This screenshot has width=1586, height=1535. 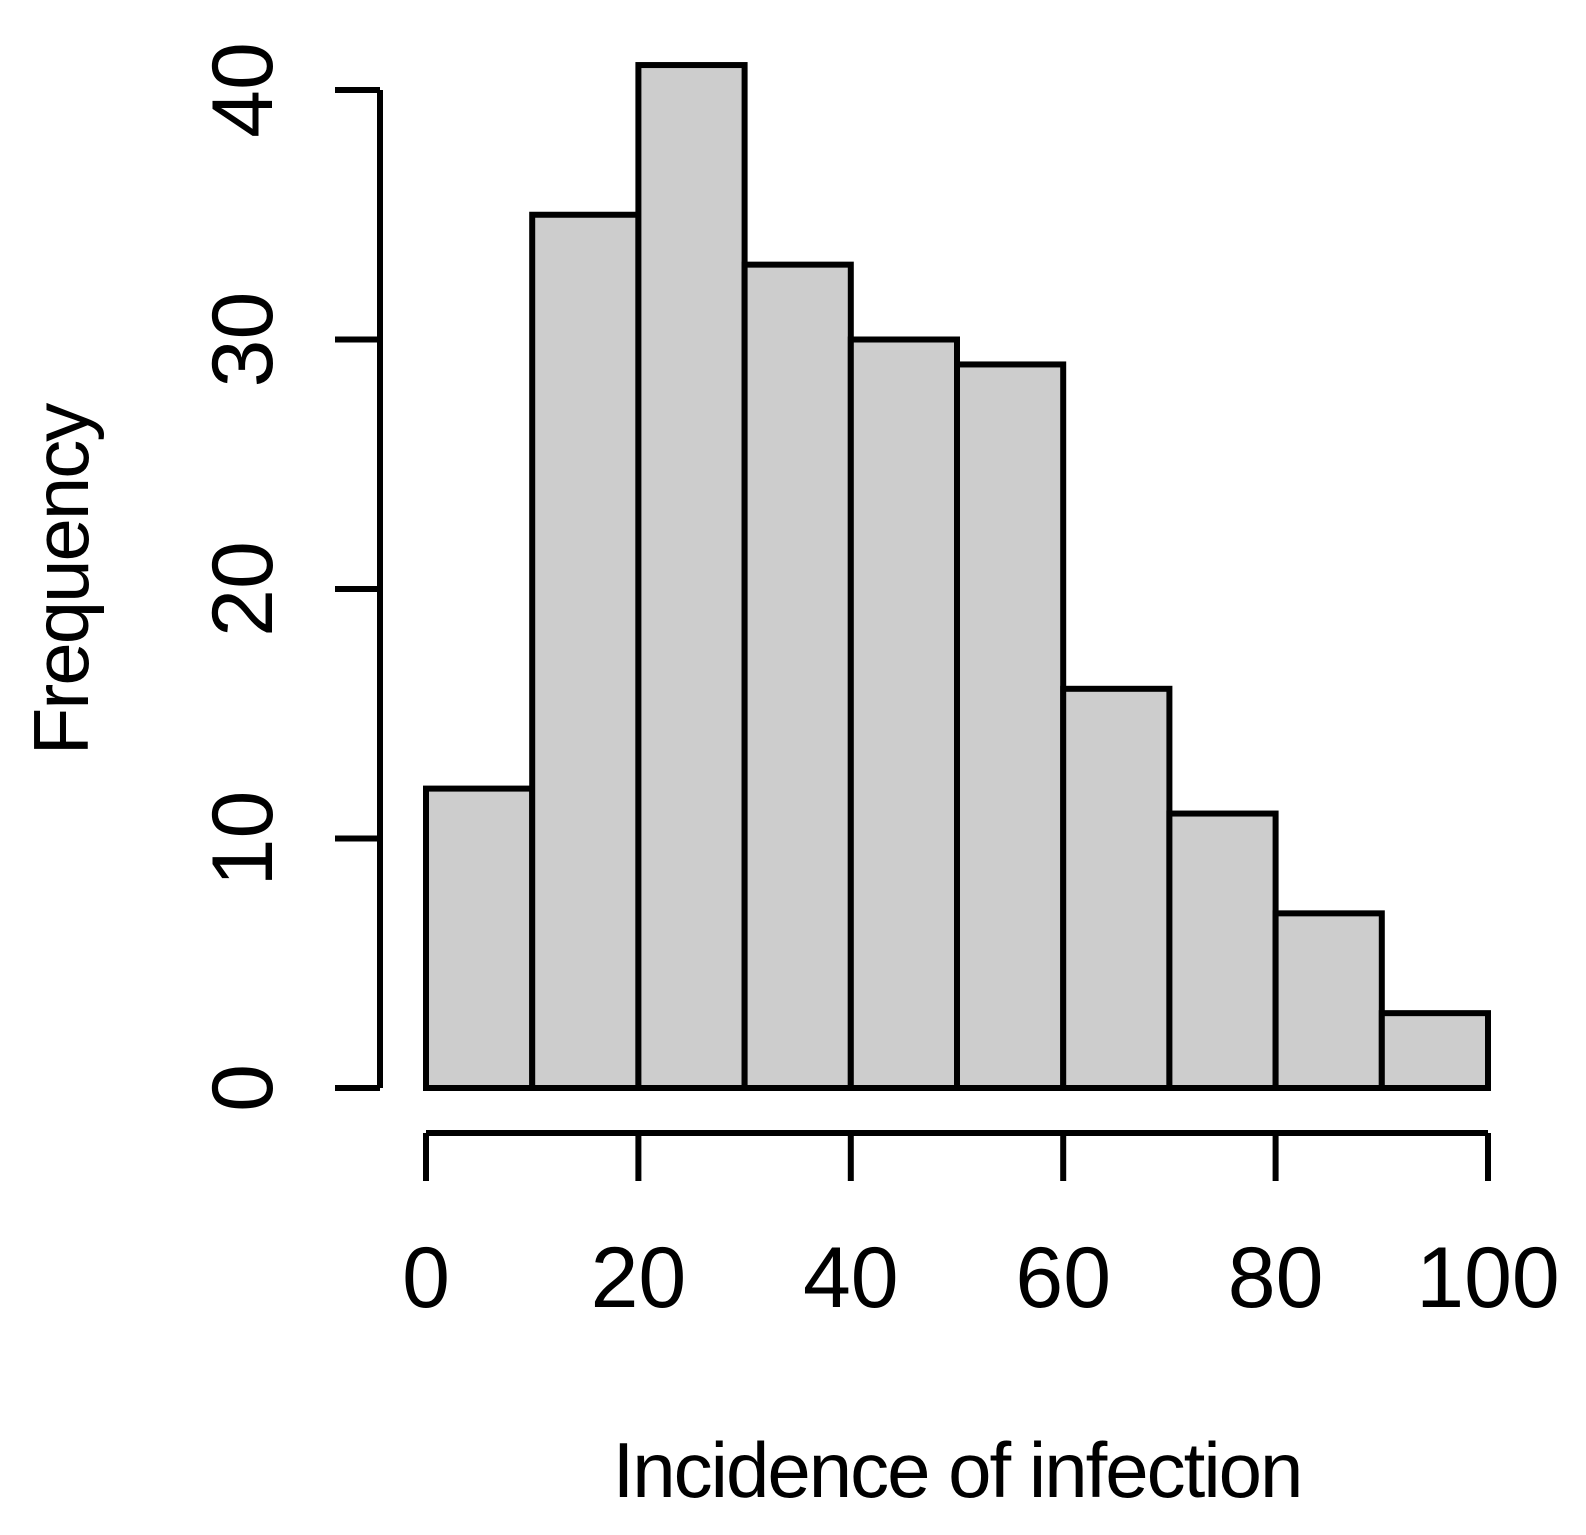 I want to click on x-axis-label: Incidence of infection, so click(x=957, y=1470).